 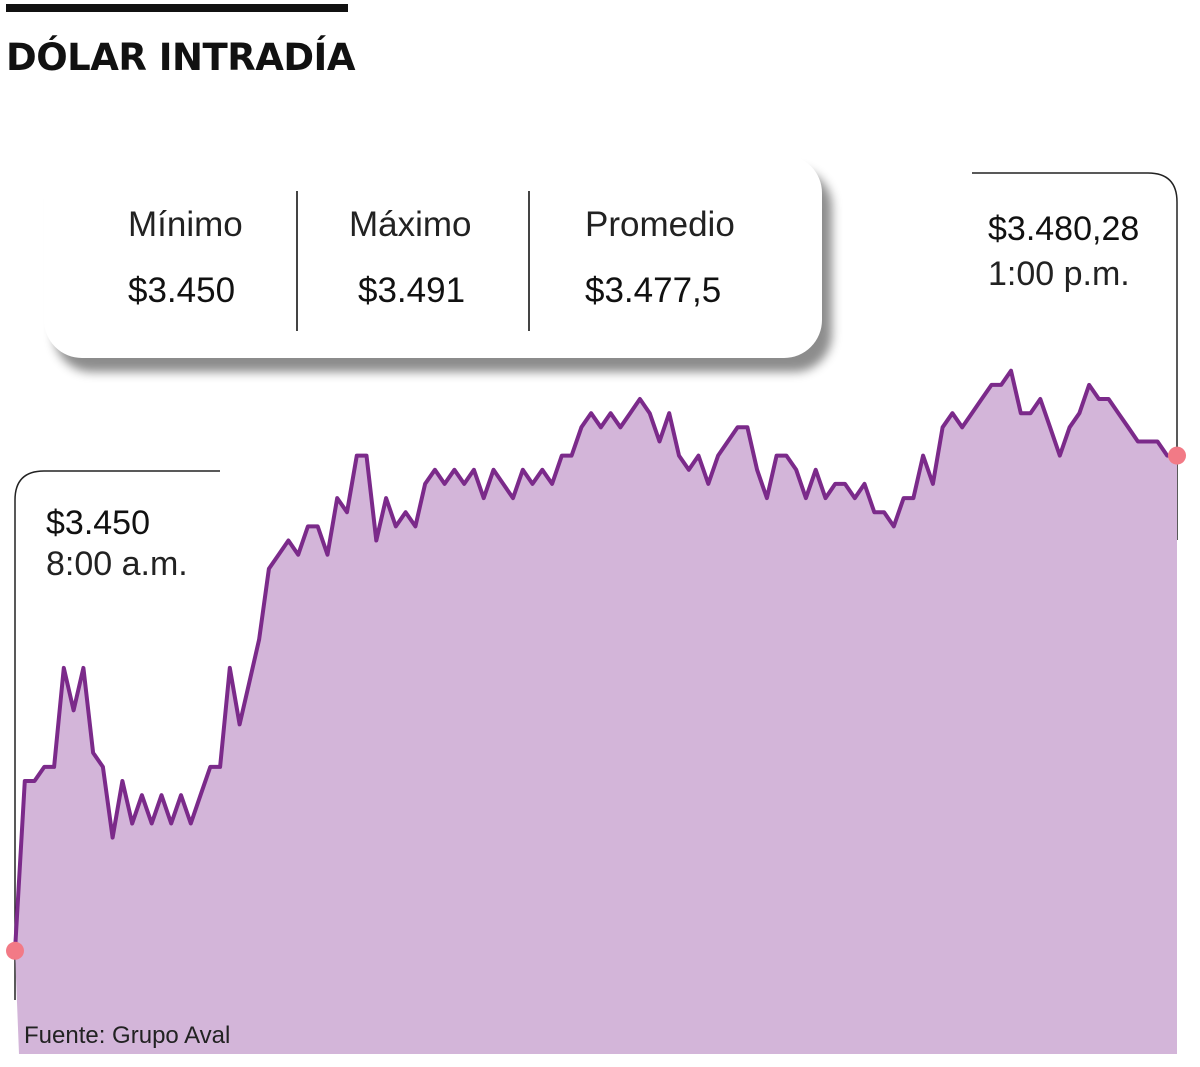 I want to click on end-annotation: $3.480,28 1:00 p.m., so click(x=1063, y=252).